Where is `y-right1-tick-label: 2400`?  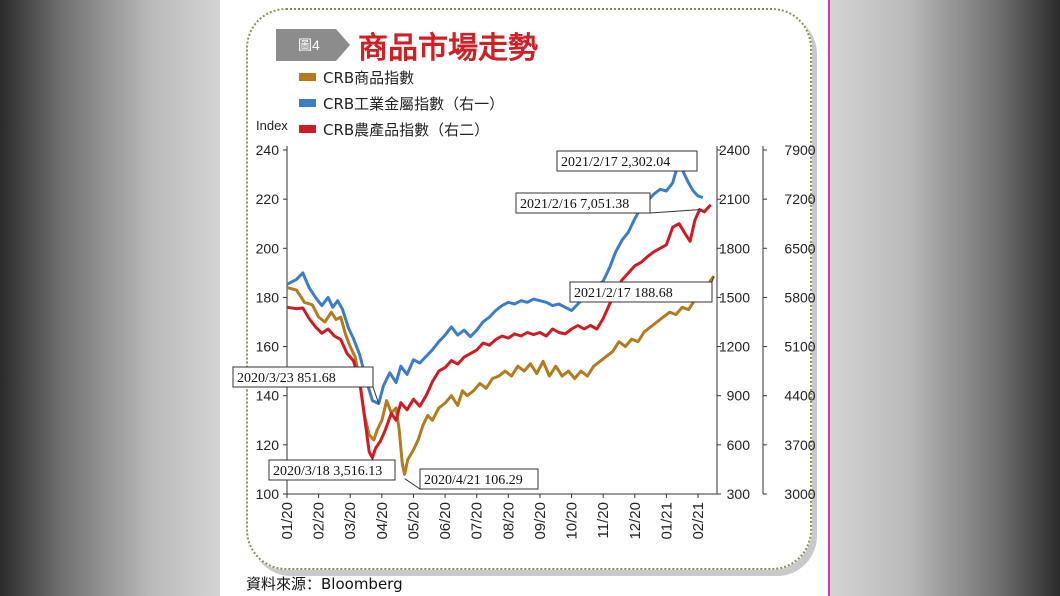 y-right1-tick-label: 2400 is located at coordinates (734, 150).